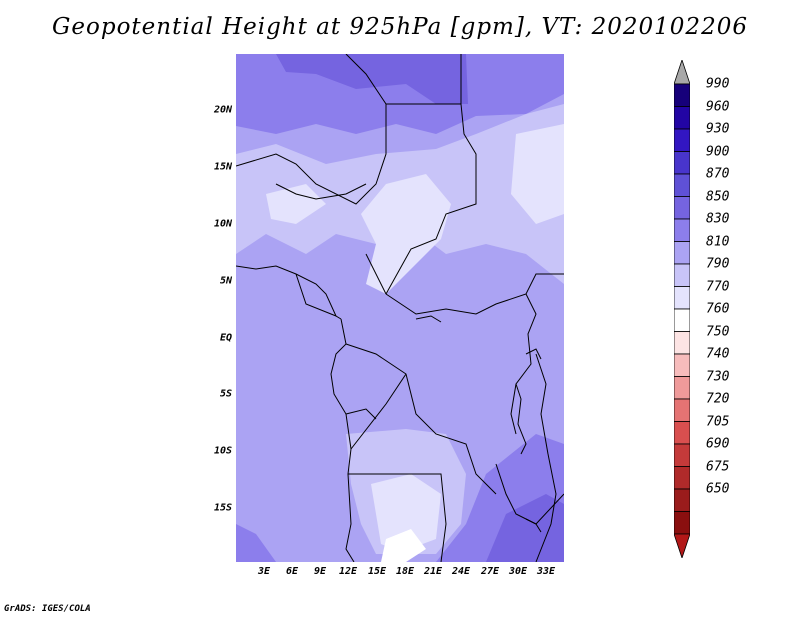 This screenshot has height=618, width=800. Describe the element at coordinates (718, 466) in the screenshot. I see `colorbar-label: 675` at that location.